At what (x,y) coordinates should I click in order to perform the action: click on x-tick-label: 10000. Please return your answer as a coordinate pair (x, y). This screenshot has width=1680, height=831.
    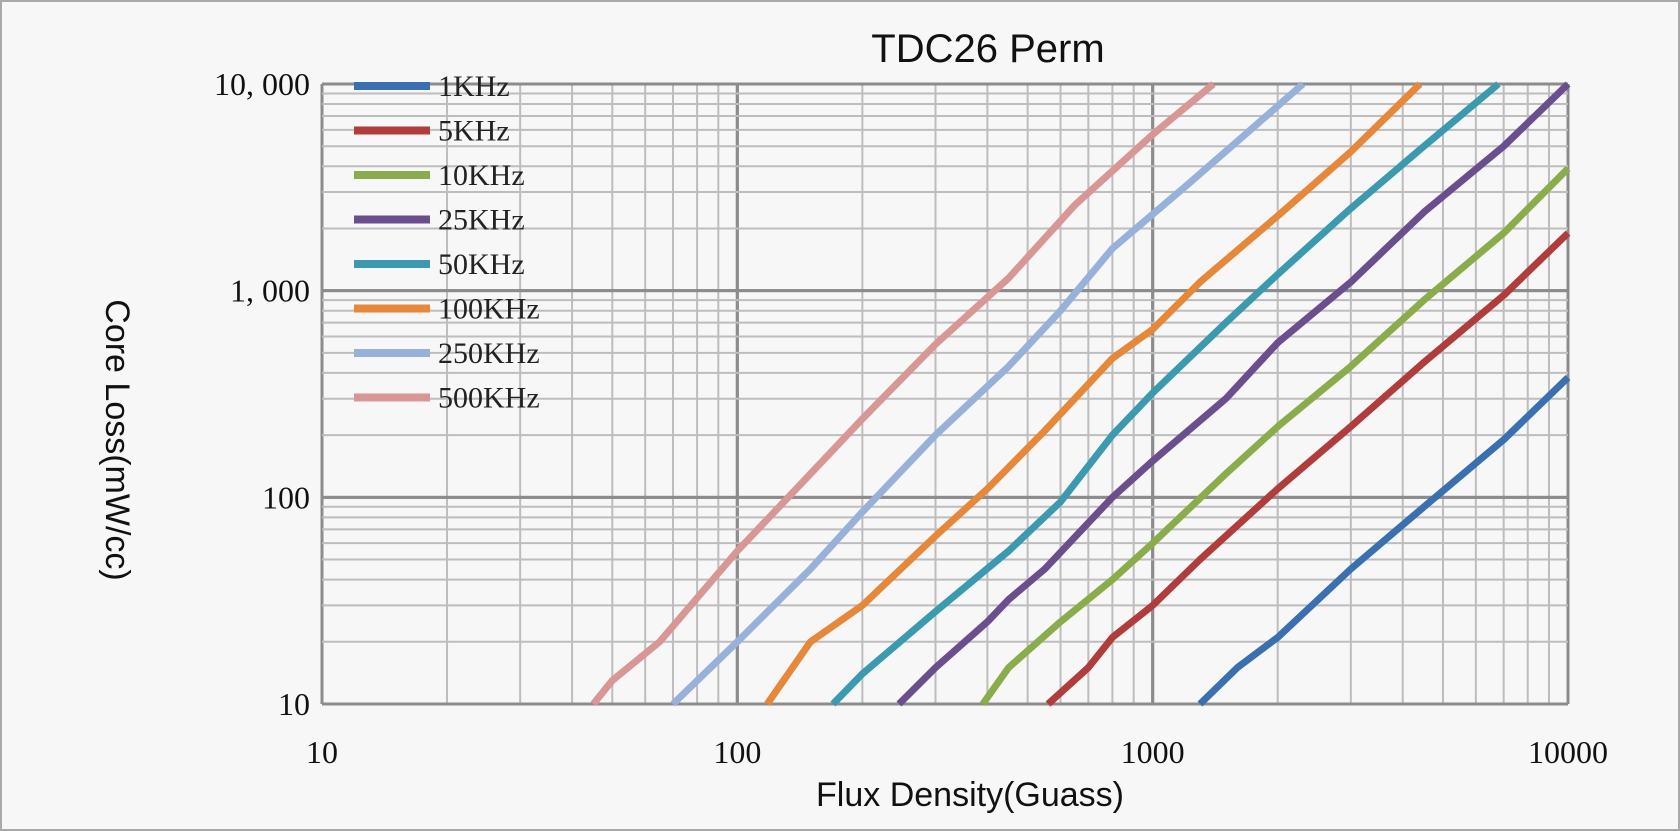
    Looking at the image, I should click on (1568, 752).